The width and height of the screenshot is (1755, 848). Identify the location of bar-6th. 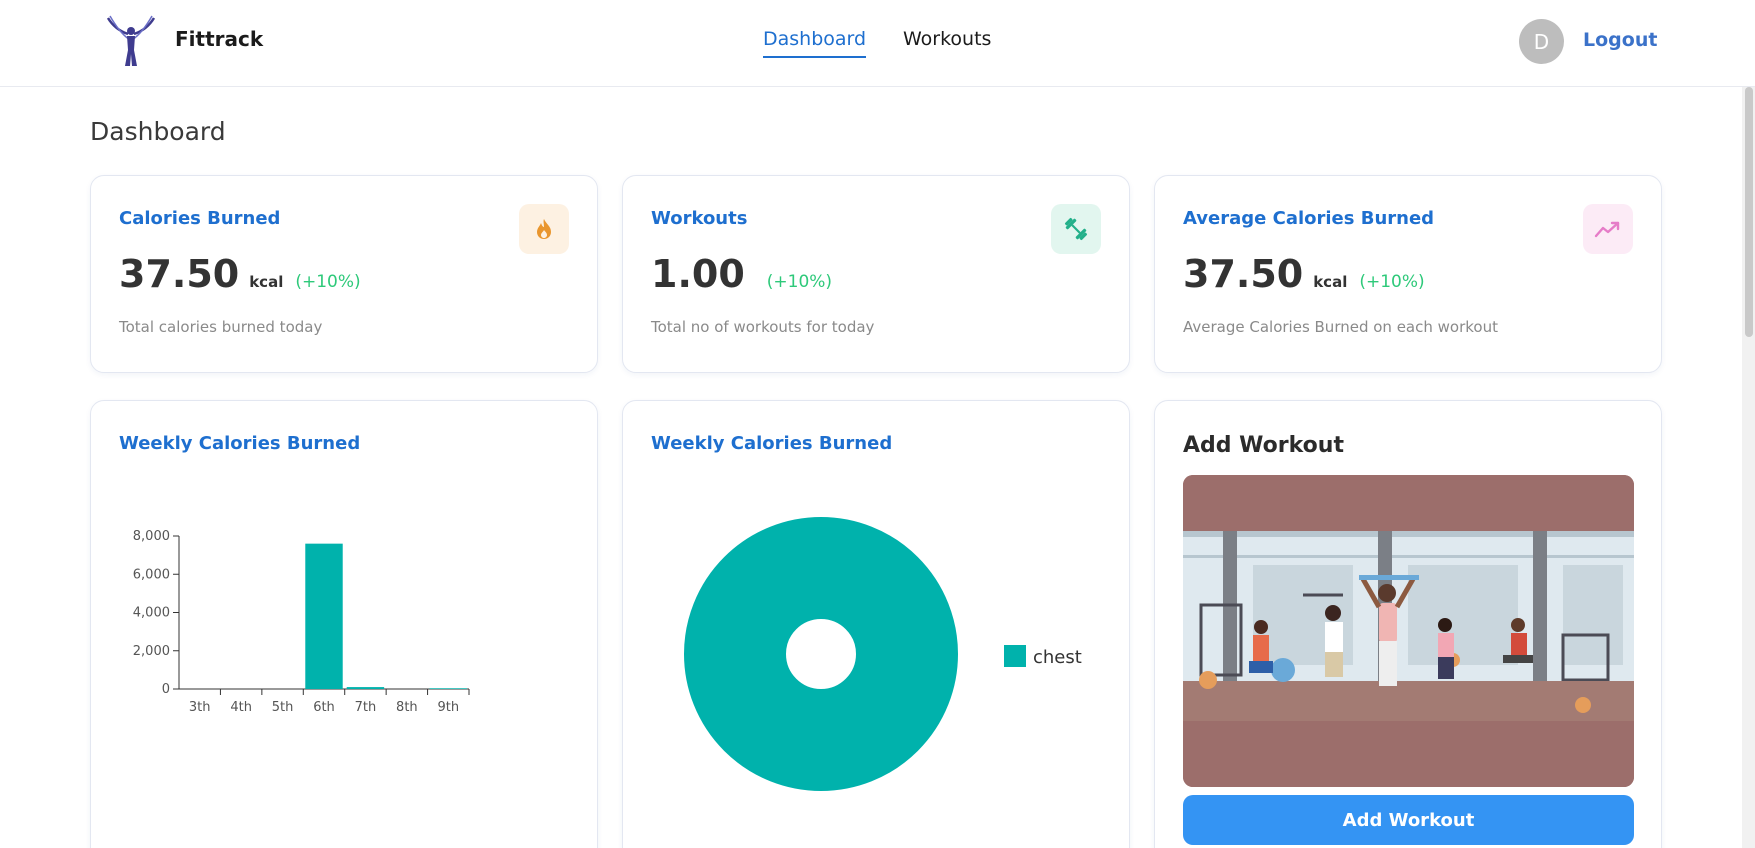
(324, 616).